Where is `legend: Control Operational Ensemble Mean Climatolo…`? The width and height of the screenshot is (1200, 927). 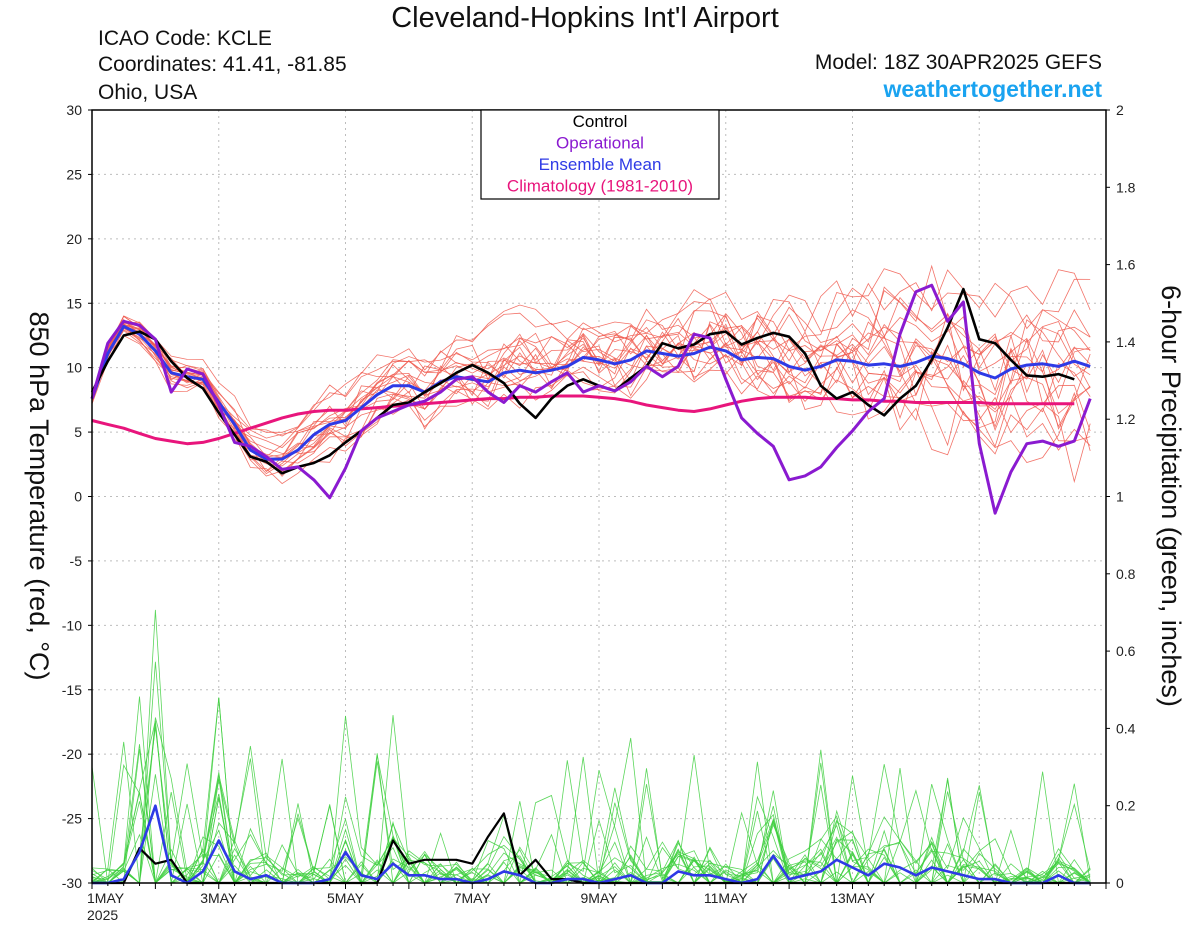 legend: Control Operational Ensemble Mean Climatolo… is located at coordinates (600, 154).